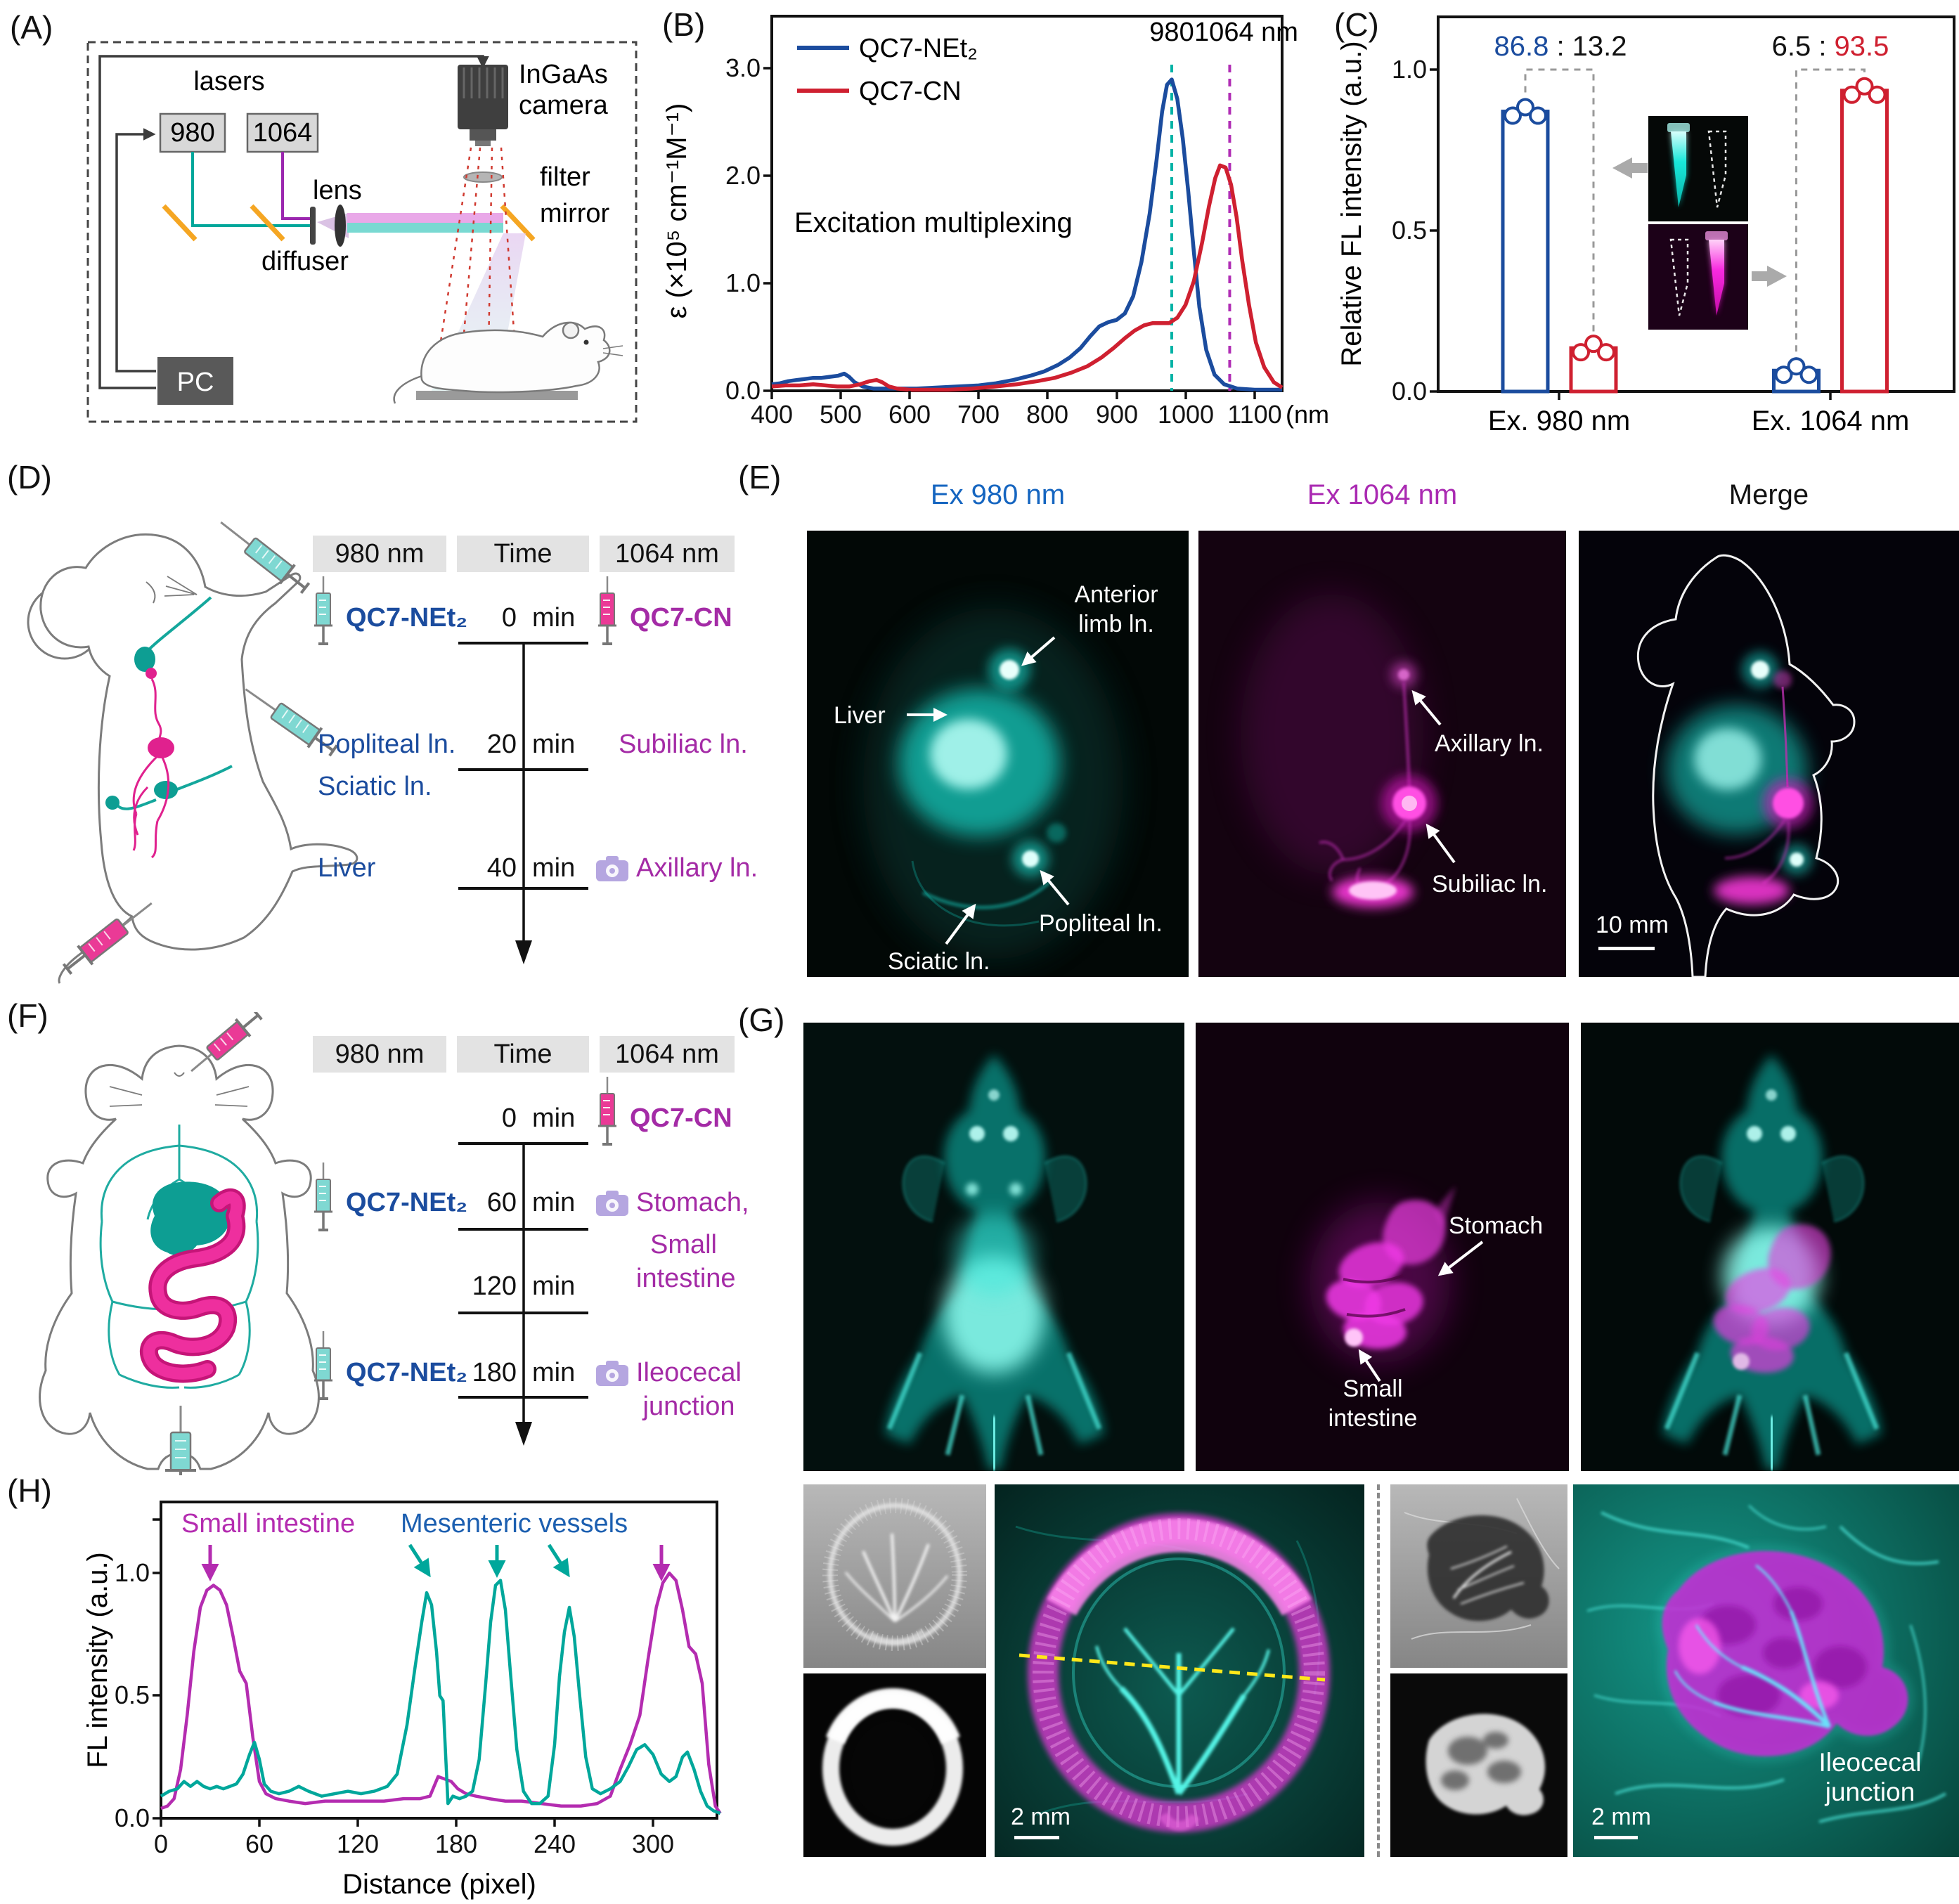  Describe the element at coordinates (683, 1244) in the screenshot. I see `f-r1-right2: Small` at that location.